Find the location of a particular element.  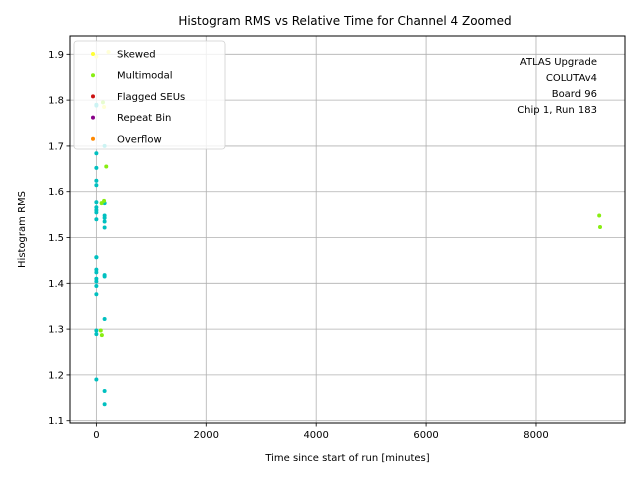

annotation-line: COLUTAv4 is located at coordinates (571, 78).